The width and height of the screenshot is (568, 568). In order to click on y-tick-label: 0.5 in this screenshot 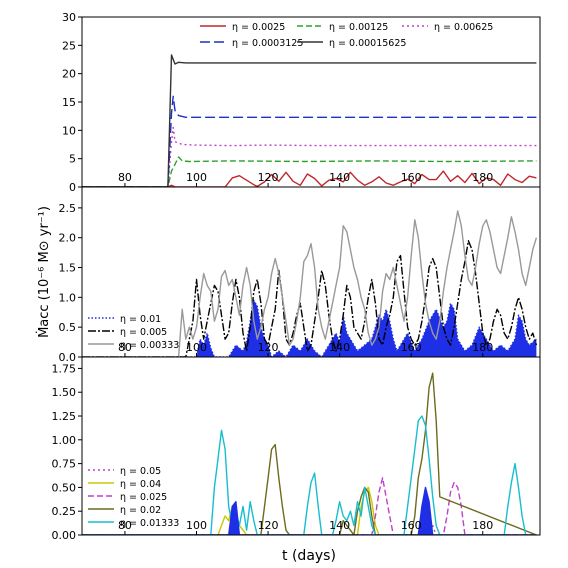, I will do `click(68, 327)`.